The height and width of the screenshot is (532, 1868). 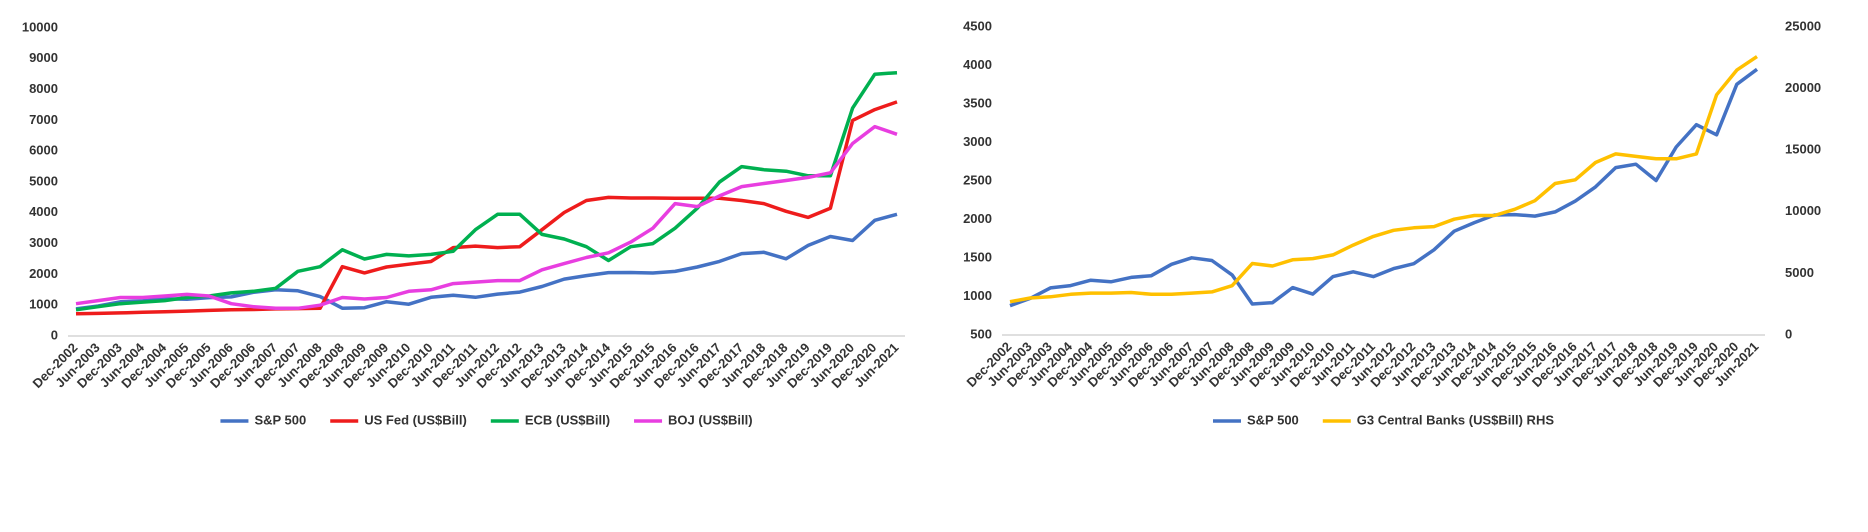 What do you see at coordinates (43, 119) in the screenshot?
I see `y-tick-label: 7000` at bounding box center [43, 119].